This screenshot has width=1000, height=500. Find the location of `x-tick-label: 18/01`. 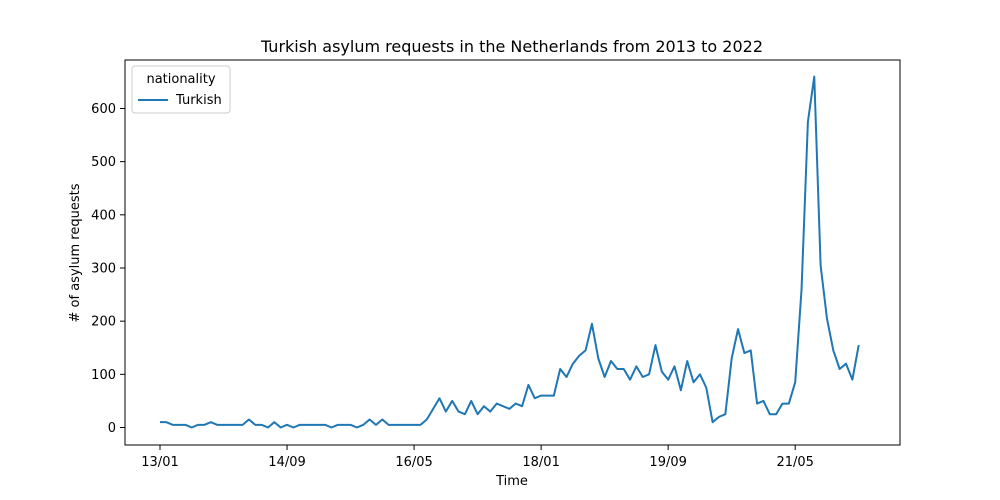

x-tick-label: 18/01 is located at coordinates (540, 462).